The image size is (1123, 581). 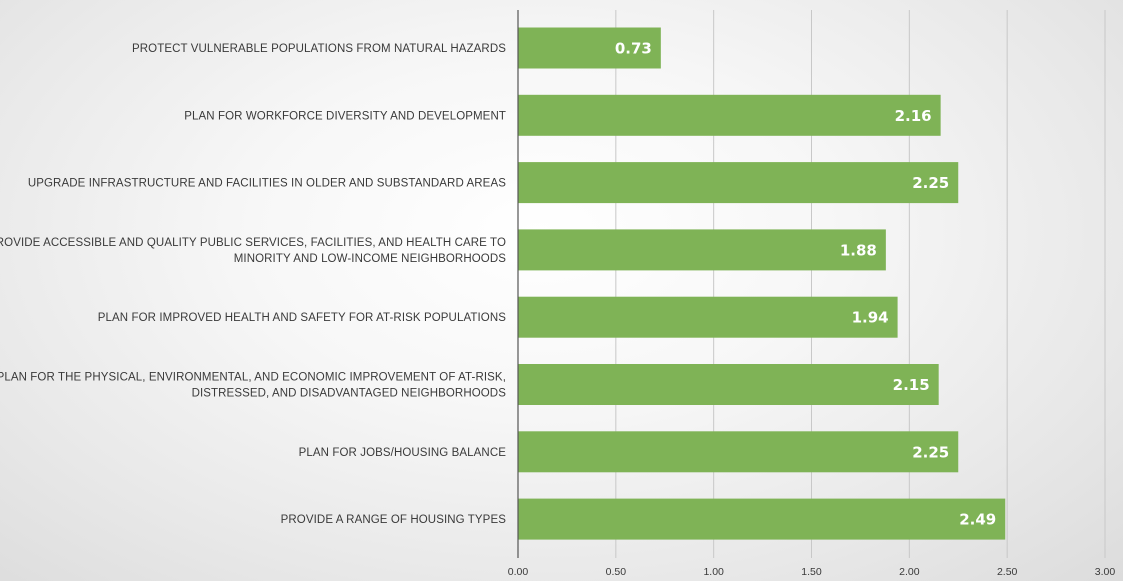 What do you see at coordinates (911, 385) in the screenshot?
I see `data-label: 2.15` at bounding box center [911, 385].